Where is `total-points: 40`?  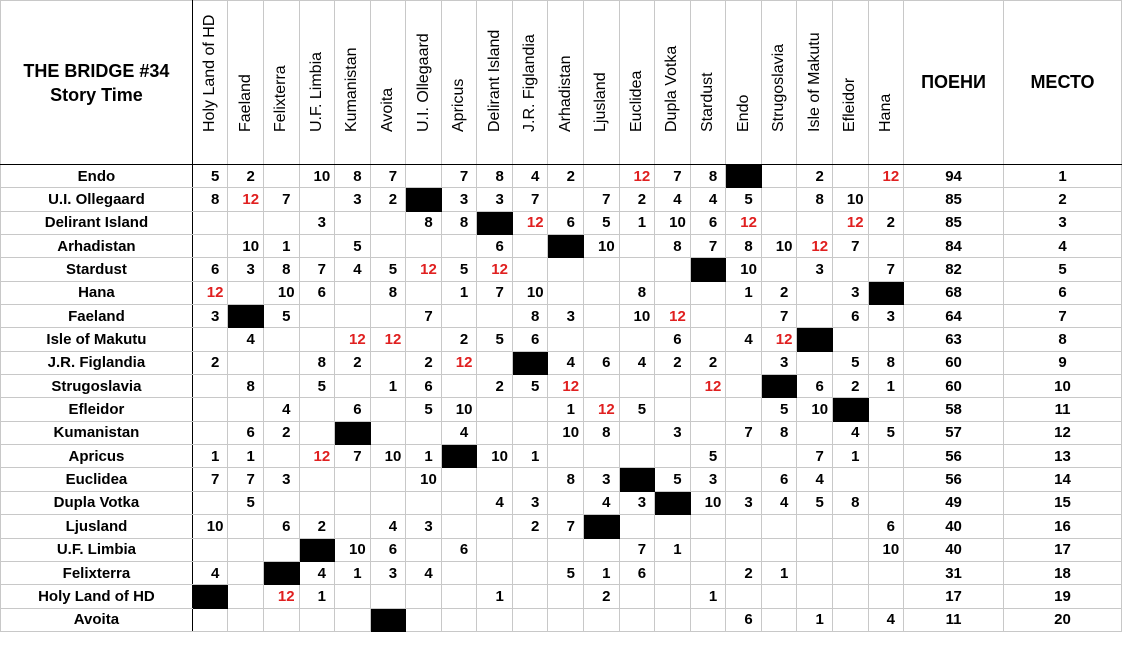
total-points: 40 is located at coordinates (953, 549).